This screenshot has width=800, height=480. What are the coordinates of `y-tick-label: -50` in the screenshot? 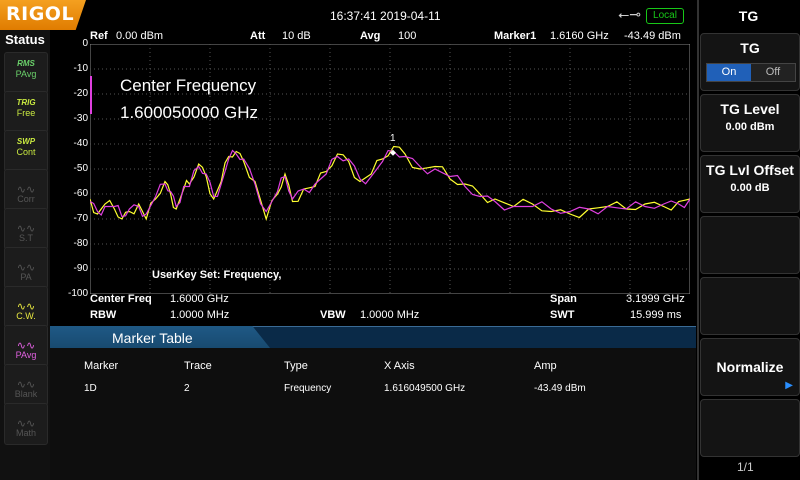 It's located at (80, 168).